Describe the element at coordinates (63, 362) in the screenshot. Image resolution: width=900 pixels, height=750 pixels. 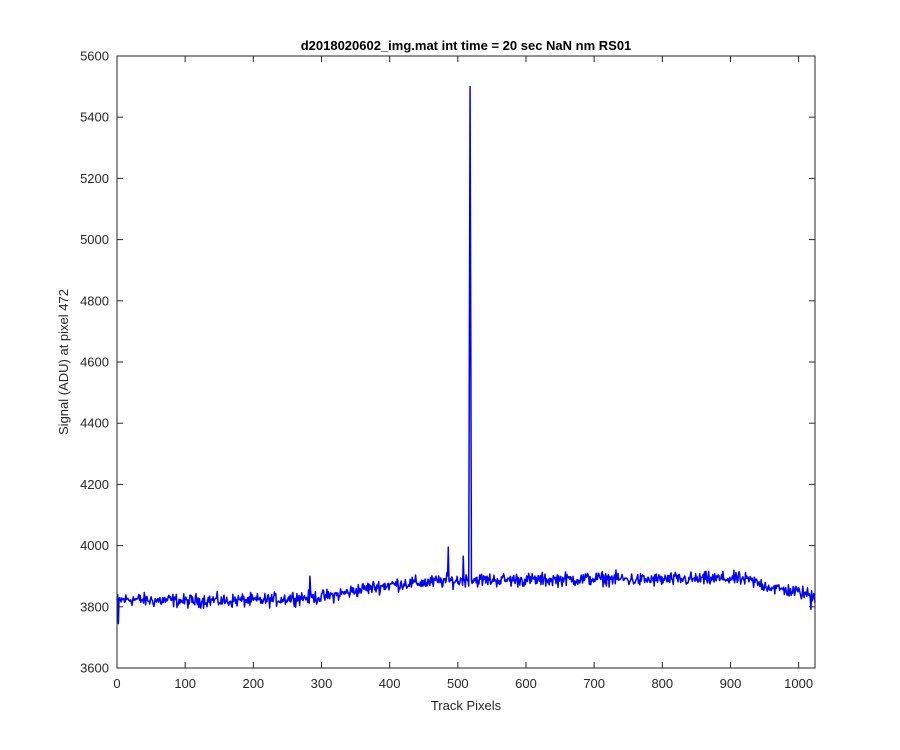
I see `y-axis-label: Signal (ADU) at pixel 472` at that location.